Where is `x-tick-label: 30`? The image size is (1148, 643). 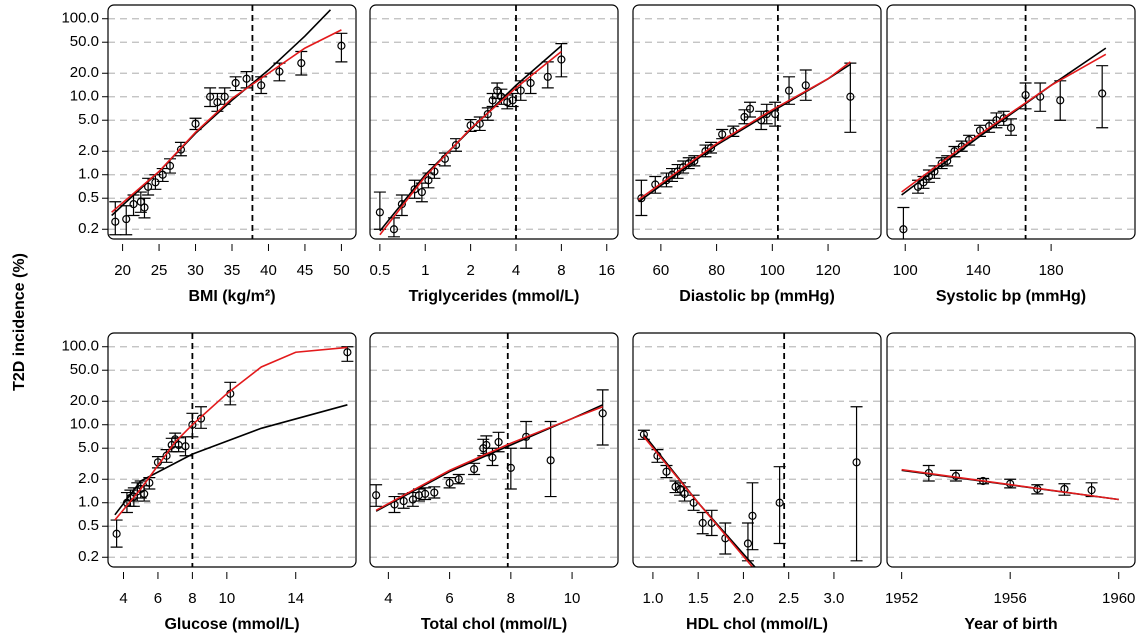
x-tick-label: 30 is located at coordinates (195, 270).